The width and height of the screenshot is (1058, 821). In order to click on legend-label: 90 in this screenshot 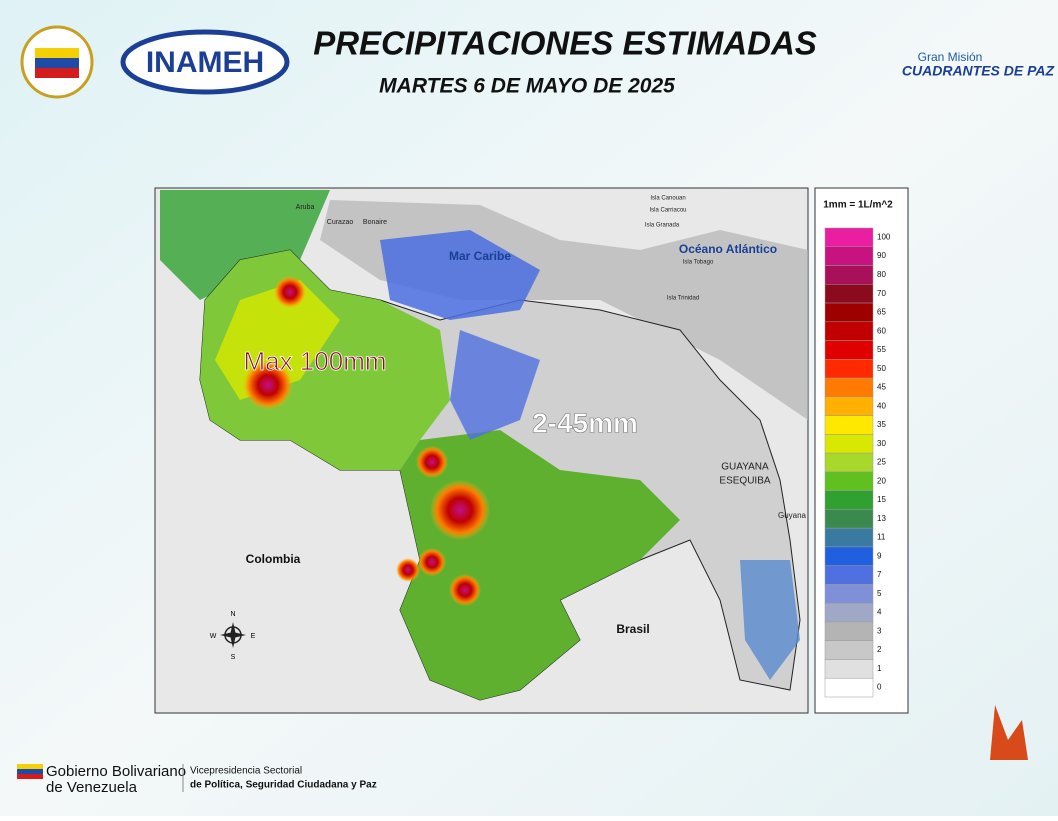, I will do `click(881, 255)`.